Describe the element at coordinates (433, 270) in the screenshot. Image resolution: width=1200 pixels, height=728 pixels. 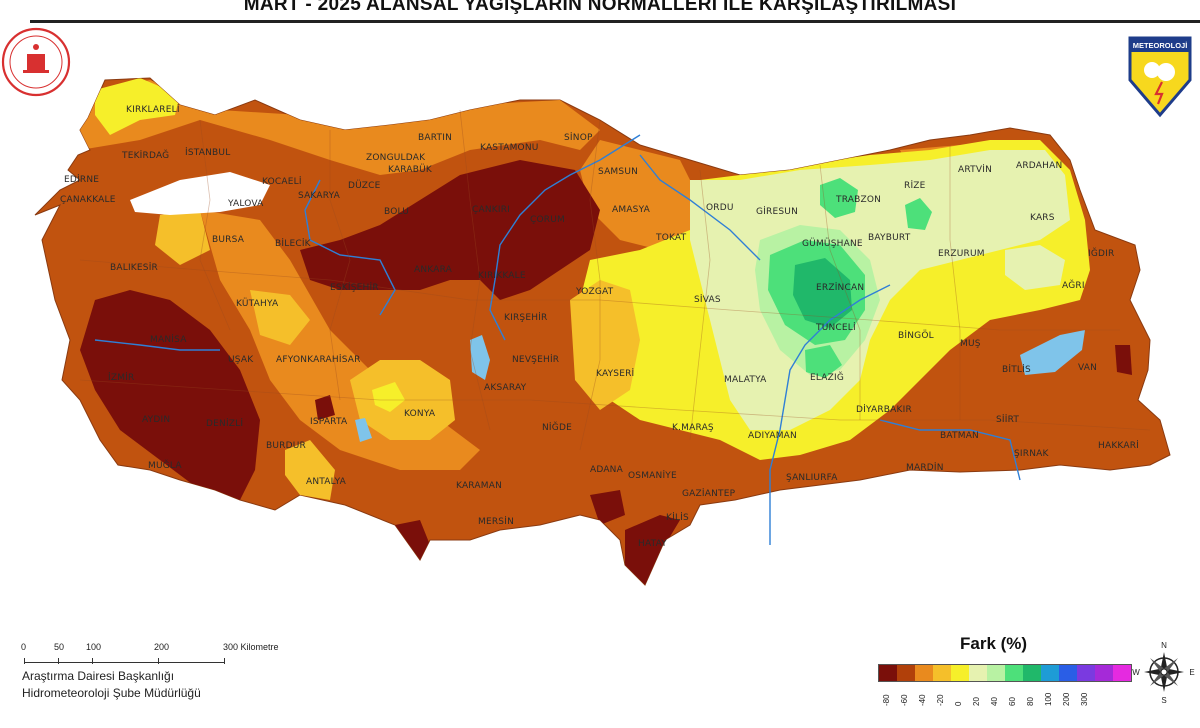
I see `city-label: ANKARA` at that location.